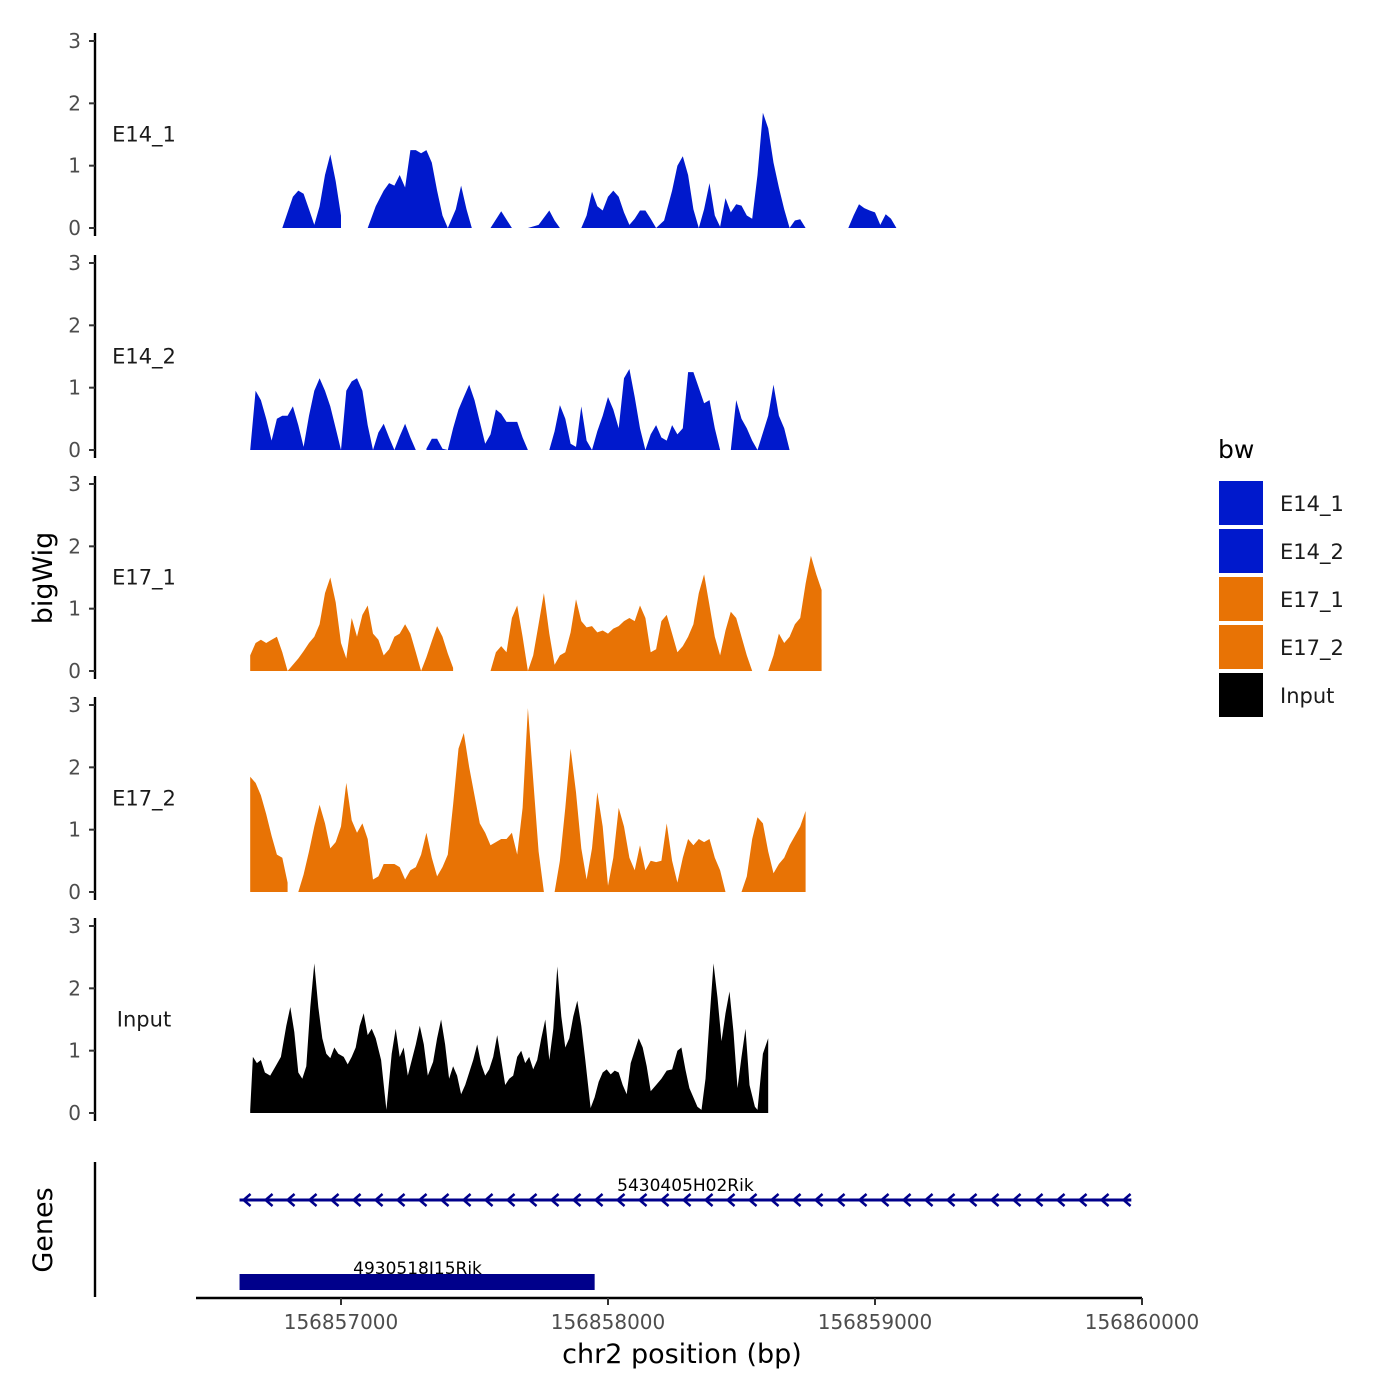  Describe the element at coordinates (144, 357) in the screenshot. I see `track-label: E14_2` at that location.